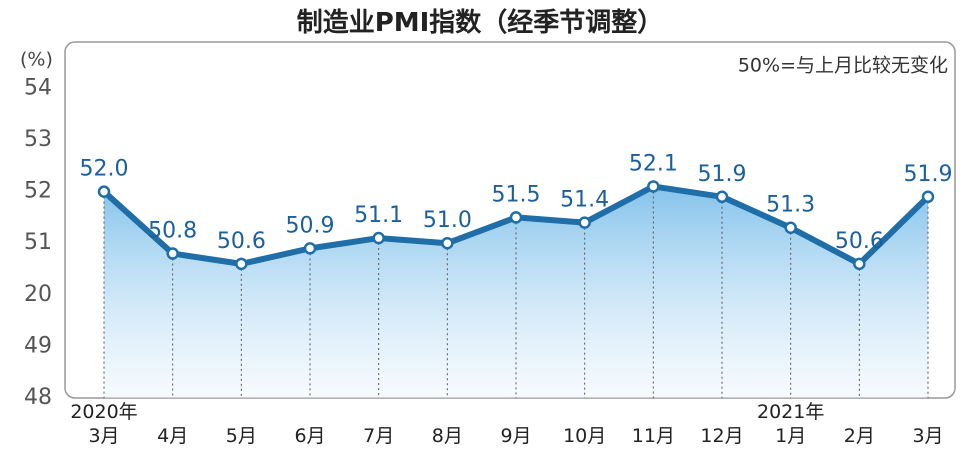  Describe the element at coordinates (310, 225) in the screenshot. I see `value-label: 50.9` at that location.